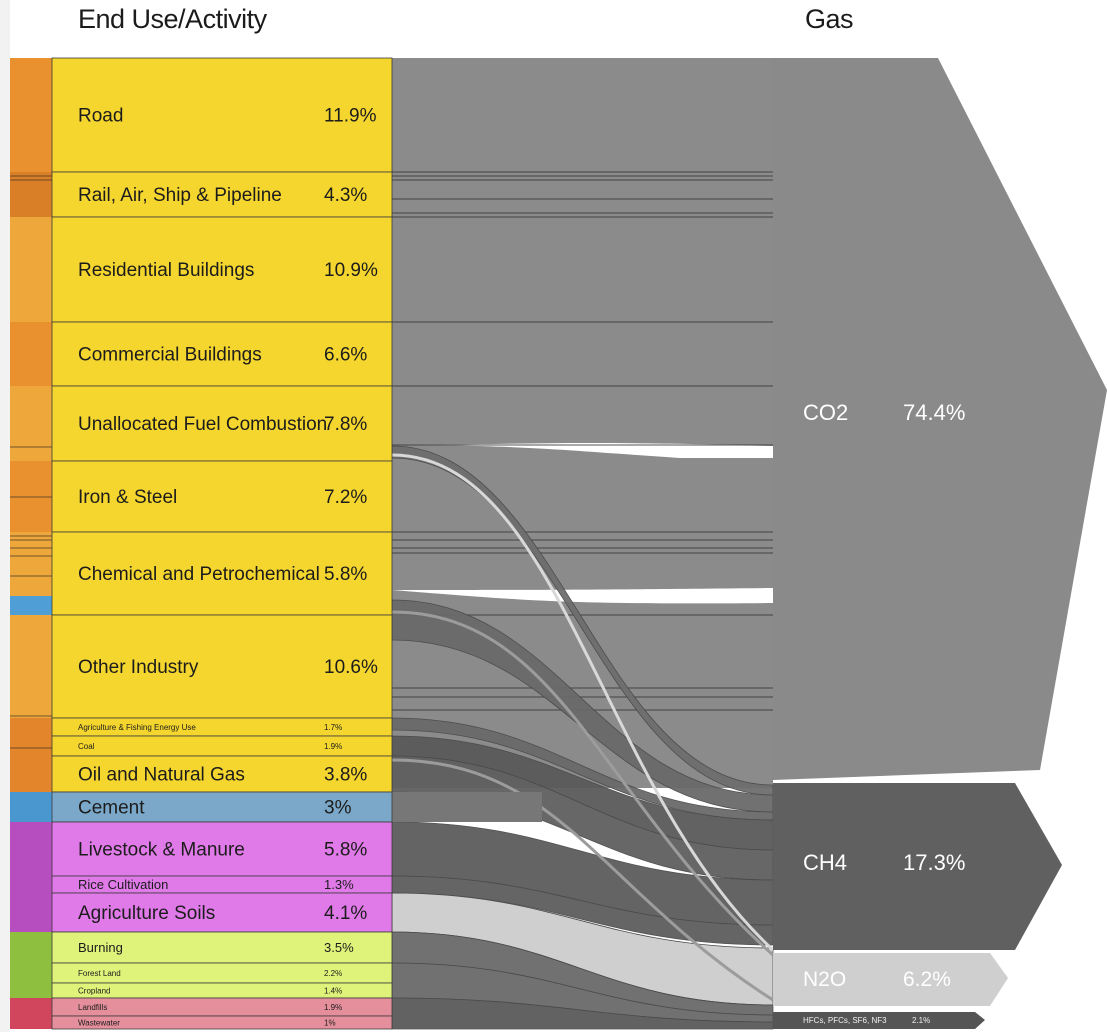 This screenshot has width=1107, height=1032. What do you see at coordinates (222, 912) in the screenshot?
I see `activity-node-agriculture-soils: Agriculture Soils 4.1%` at bounding box center [222, 912].